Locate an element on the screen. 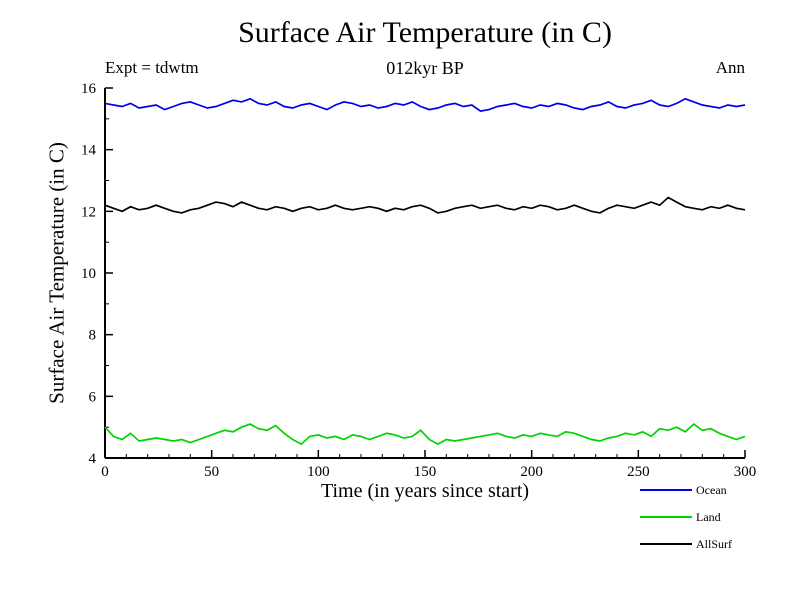  x-tick-label: 100 is located at coordinates (318, 472).